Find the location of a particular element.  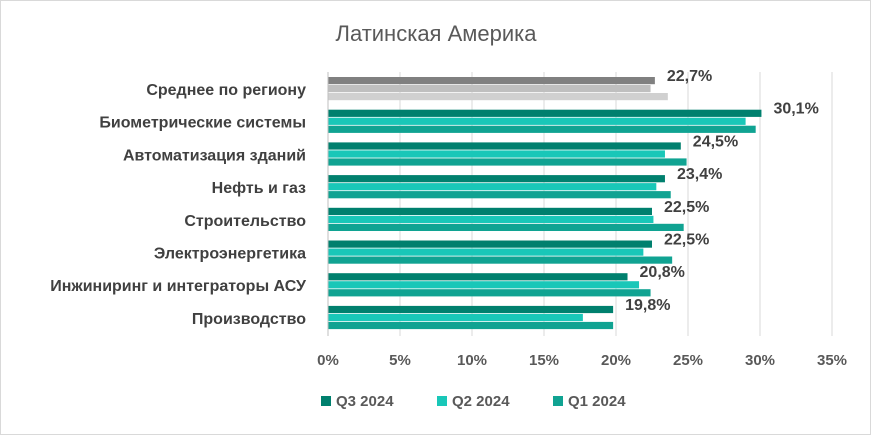

category-label: Электроэнергетика is located at coordinates (230, 254).